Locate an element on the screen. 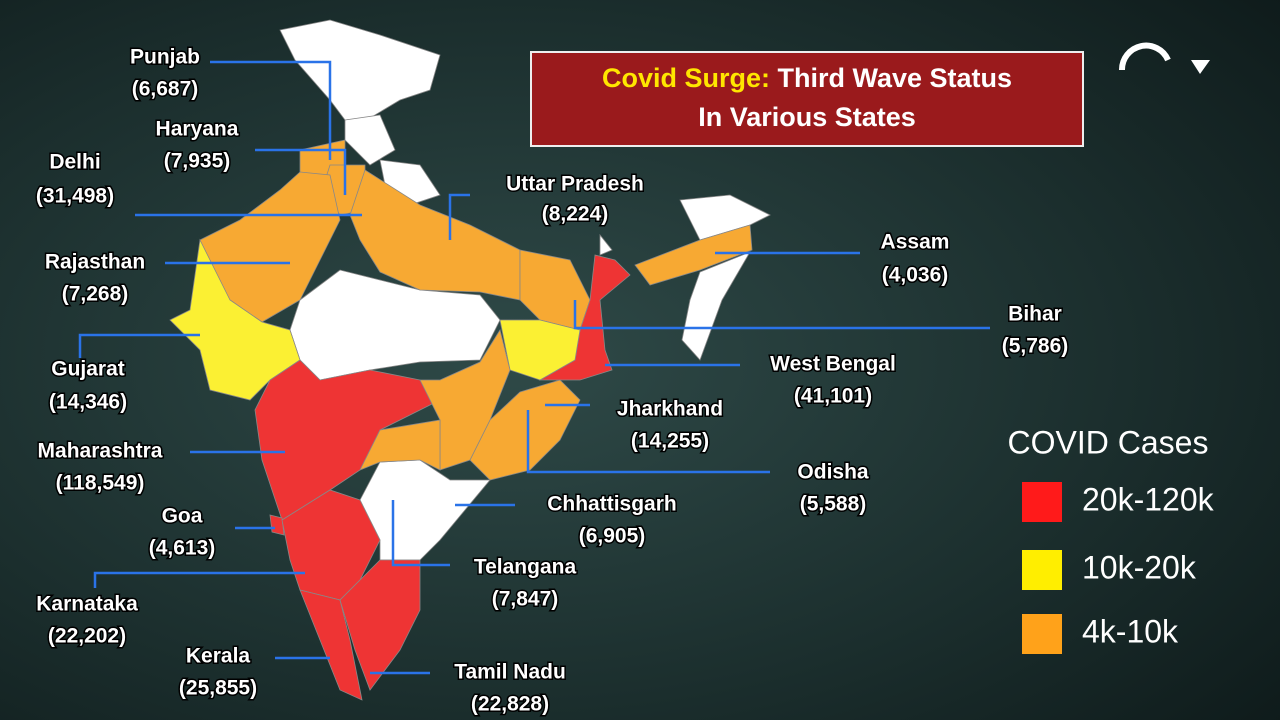 This screenshot has height=720, width=1280. state-cases: (6,905) is located at coordinates (612, 536).